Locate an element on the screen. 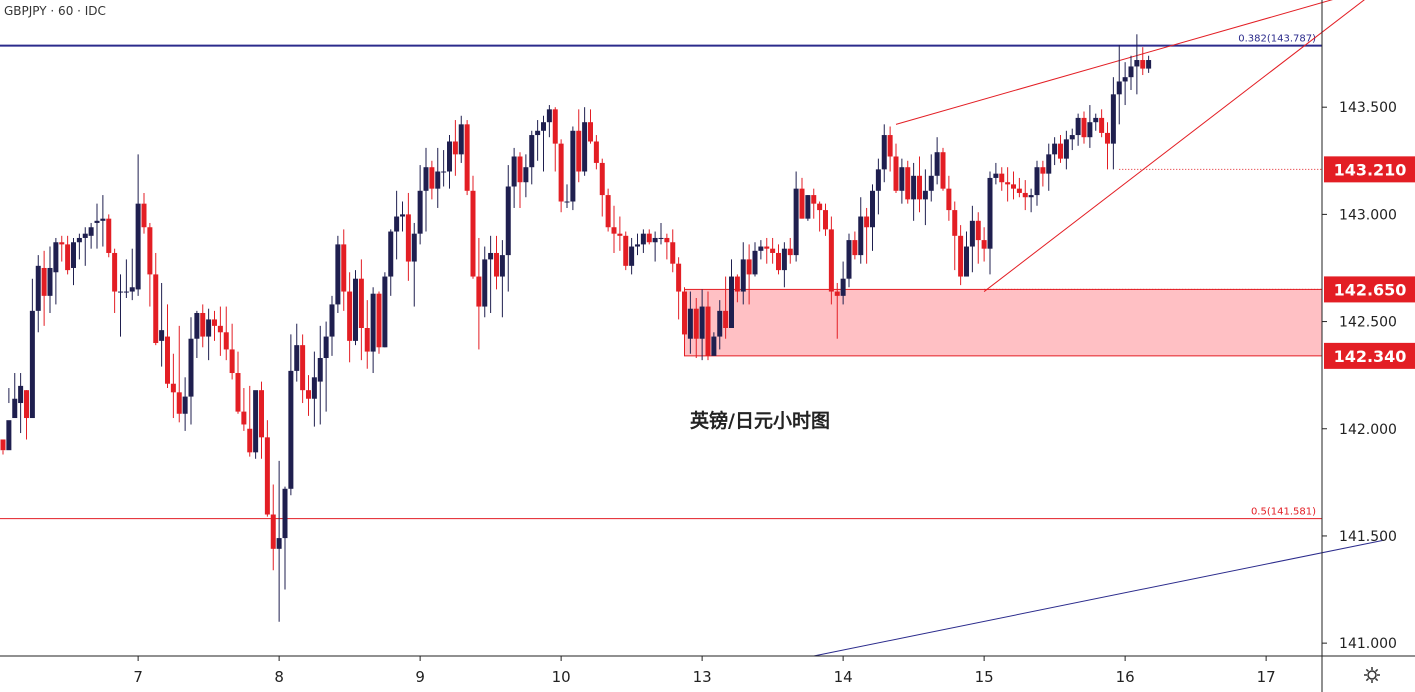 The image size is (1415, 692). x-tick-label: 9 is located at coordinates (420, 677).